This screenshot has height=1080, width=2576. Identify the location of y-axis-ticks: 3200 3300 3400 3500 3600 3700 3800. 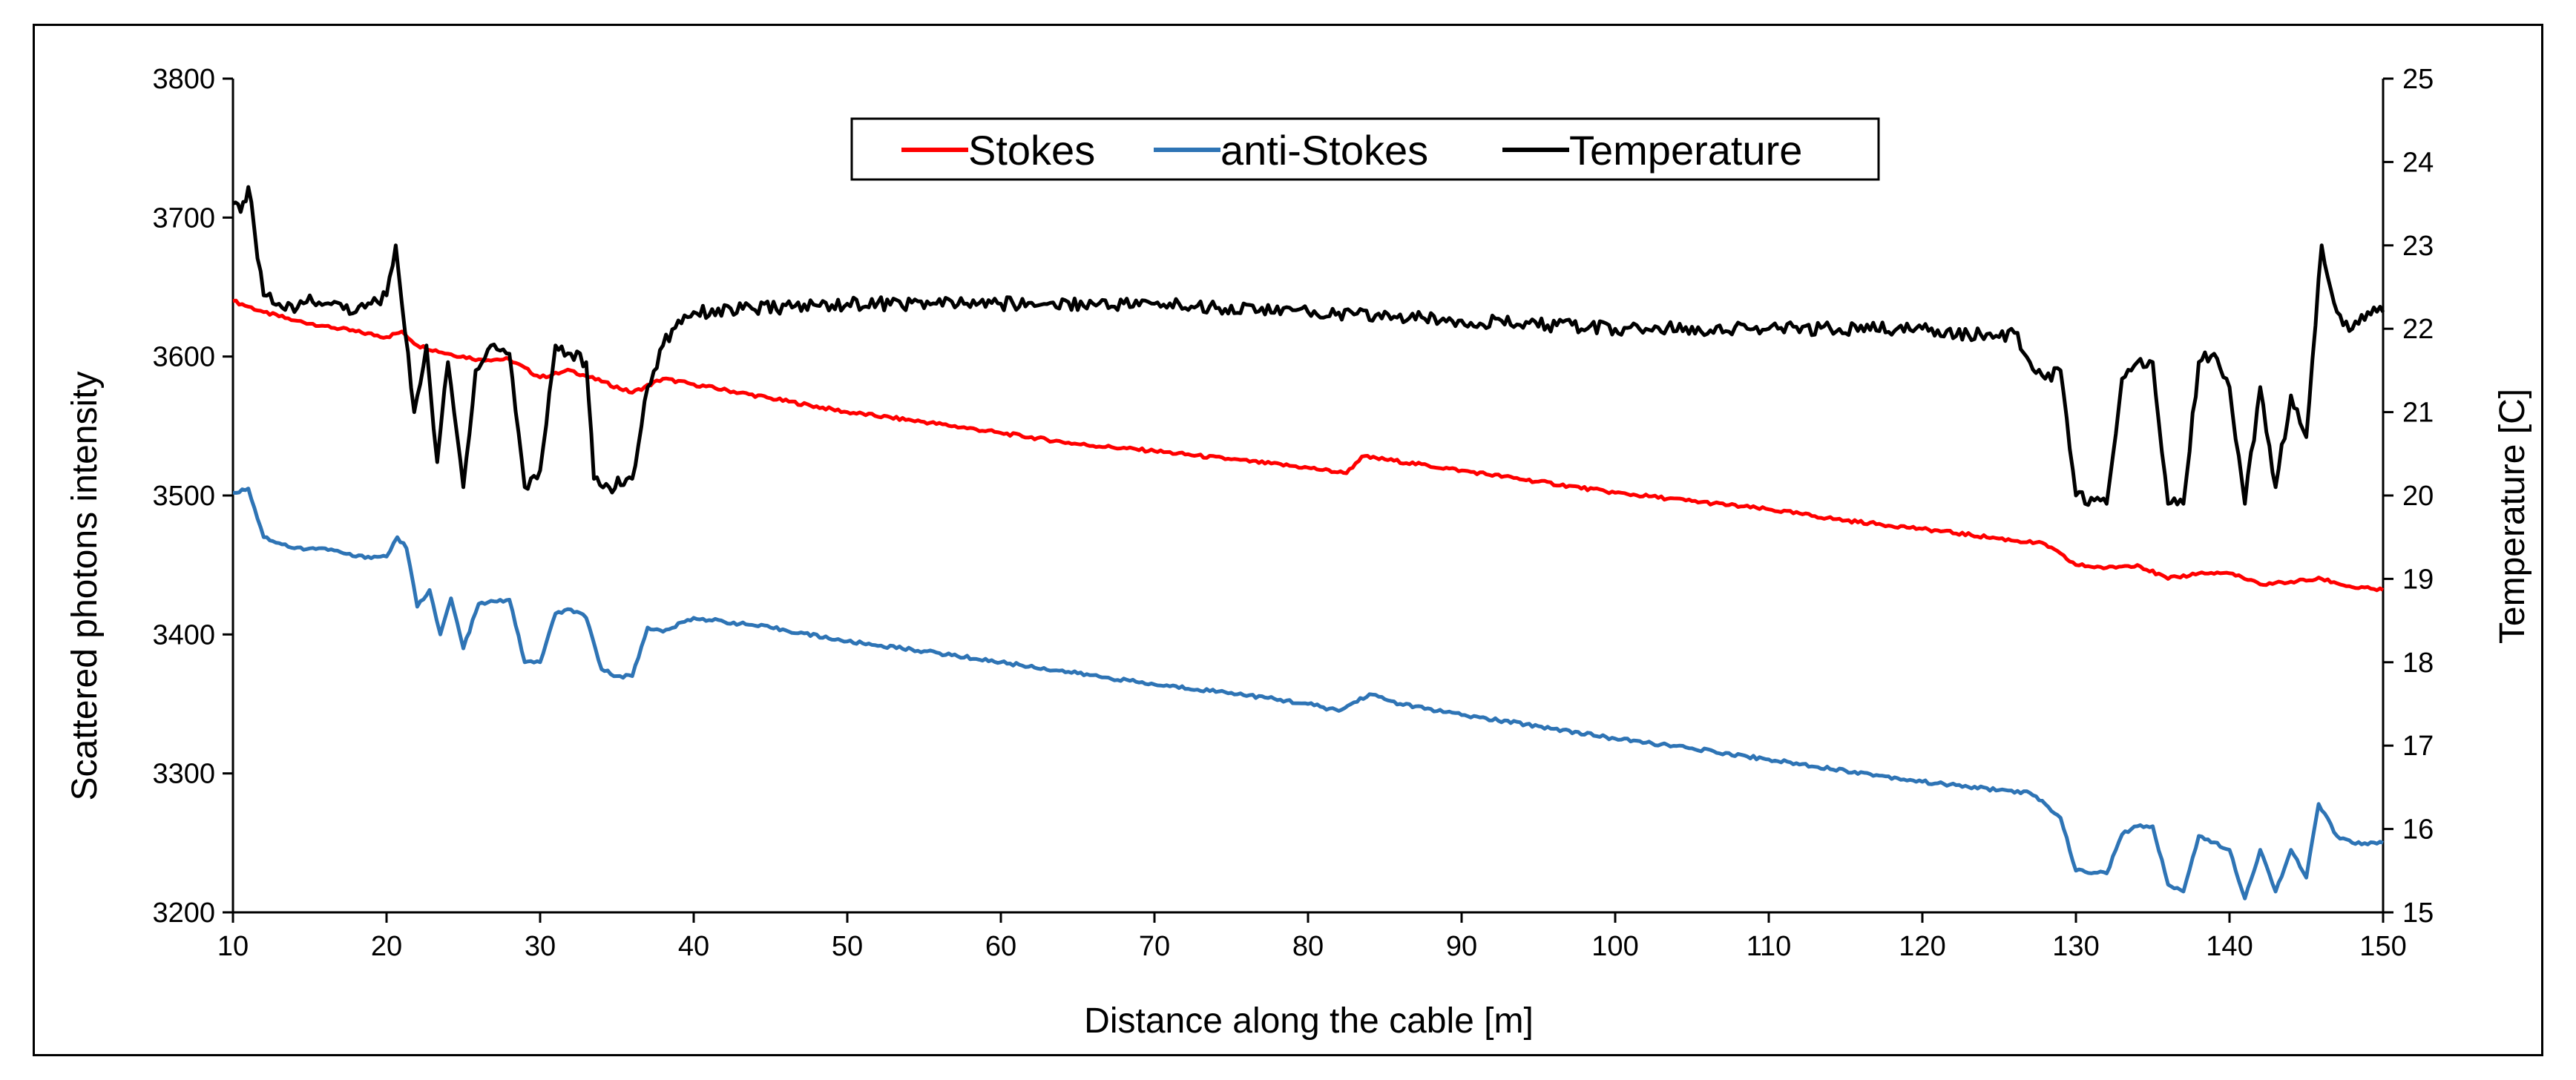
(192, 496).